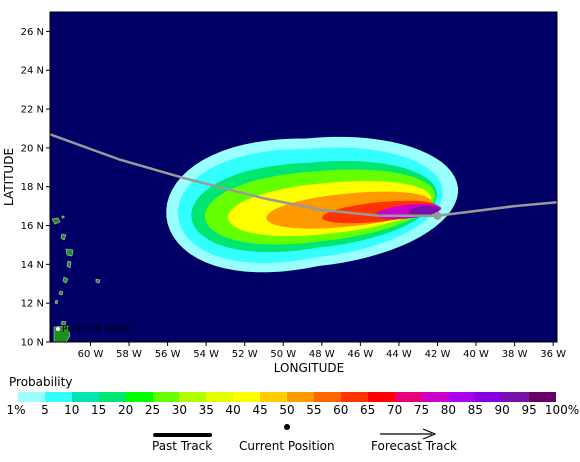 The width and height of the screenshot is (580, 462). Describe the element at coordinates (437, 215) in the screenshot. I see `current-position-marker` at that location.